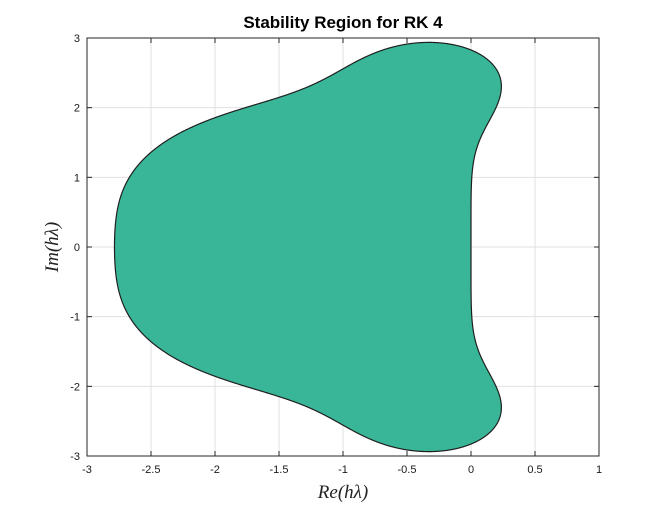 The width and height of the screenshot is (662, 512). What do you see at coordinates (77, 178) in the screenshot?
I see `y-tick-label: 1` at bounding box center [77, 178].